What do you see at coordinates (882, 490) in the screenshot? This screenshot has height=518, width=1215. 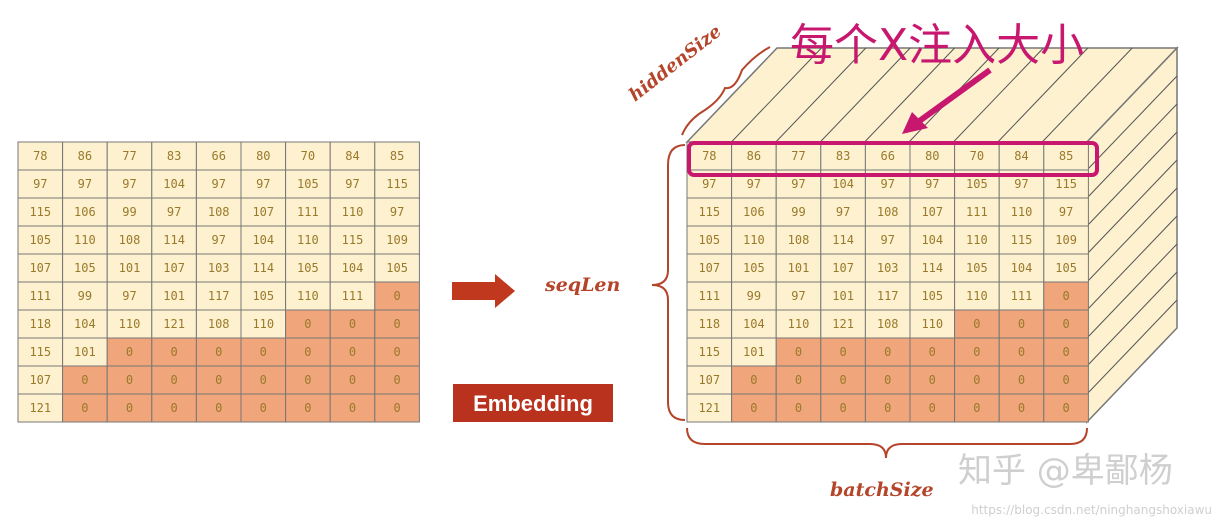 I see `batch-size-label: batchSize` at bounding box center [882, 490].